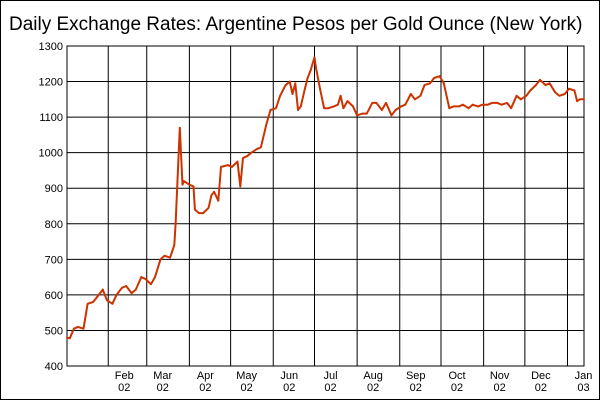 Image resolution: width=600 pixels, height=400 pixels. I want to click on x-tick-month-label: Dec, so click(541, 376).